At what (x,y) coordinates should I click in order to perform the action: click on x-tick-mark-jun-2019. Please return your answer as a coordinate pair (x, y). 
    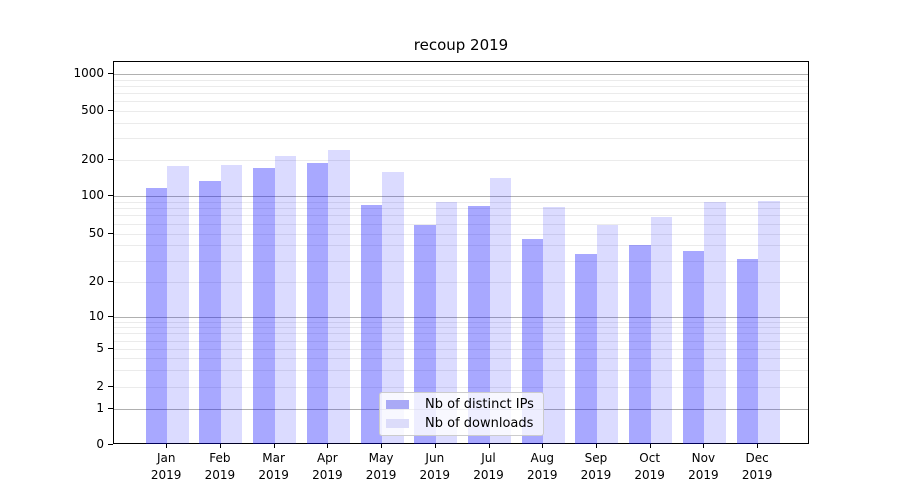
    Looking at the image, I should click on (435, 446).